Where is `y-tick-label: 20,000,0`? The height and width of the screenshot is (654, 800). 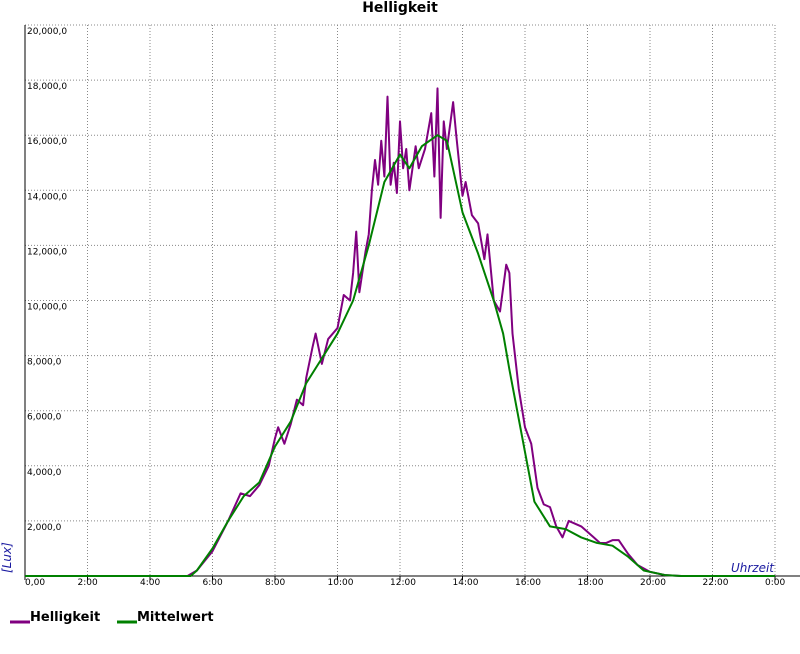
y-tick-label: 20,000,0 is located at coordinates (47, 32).